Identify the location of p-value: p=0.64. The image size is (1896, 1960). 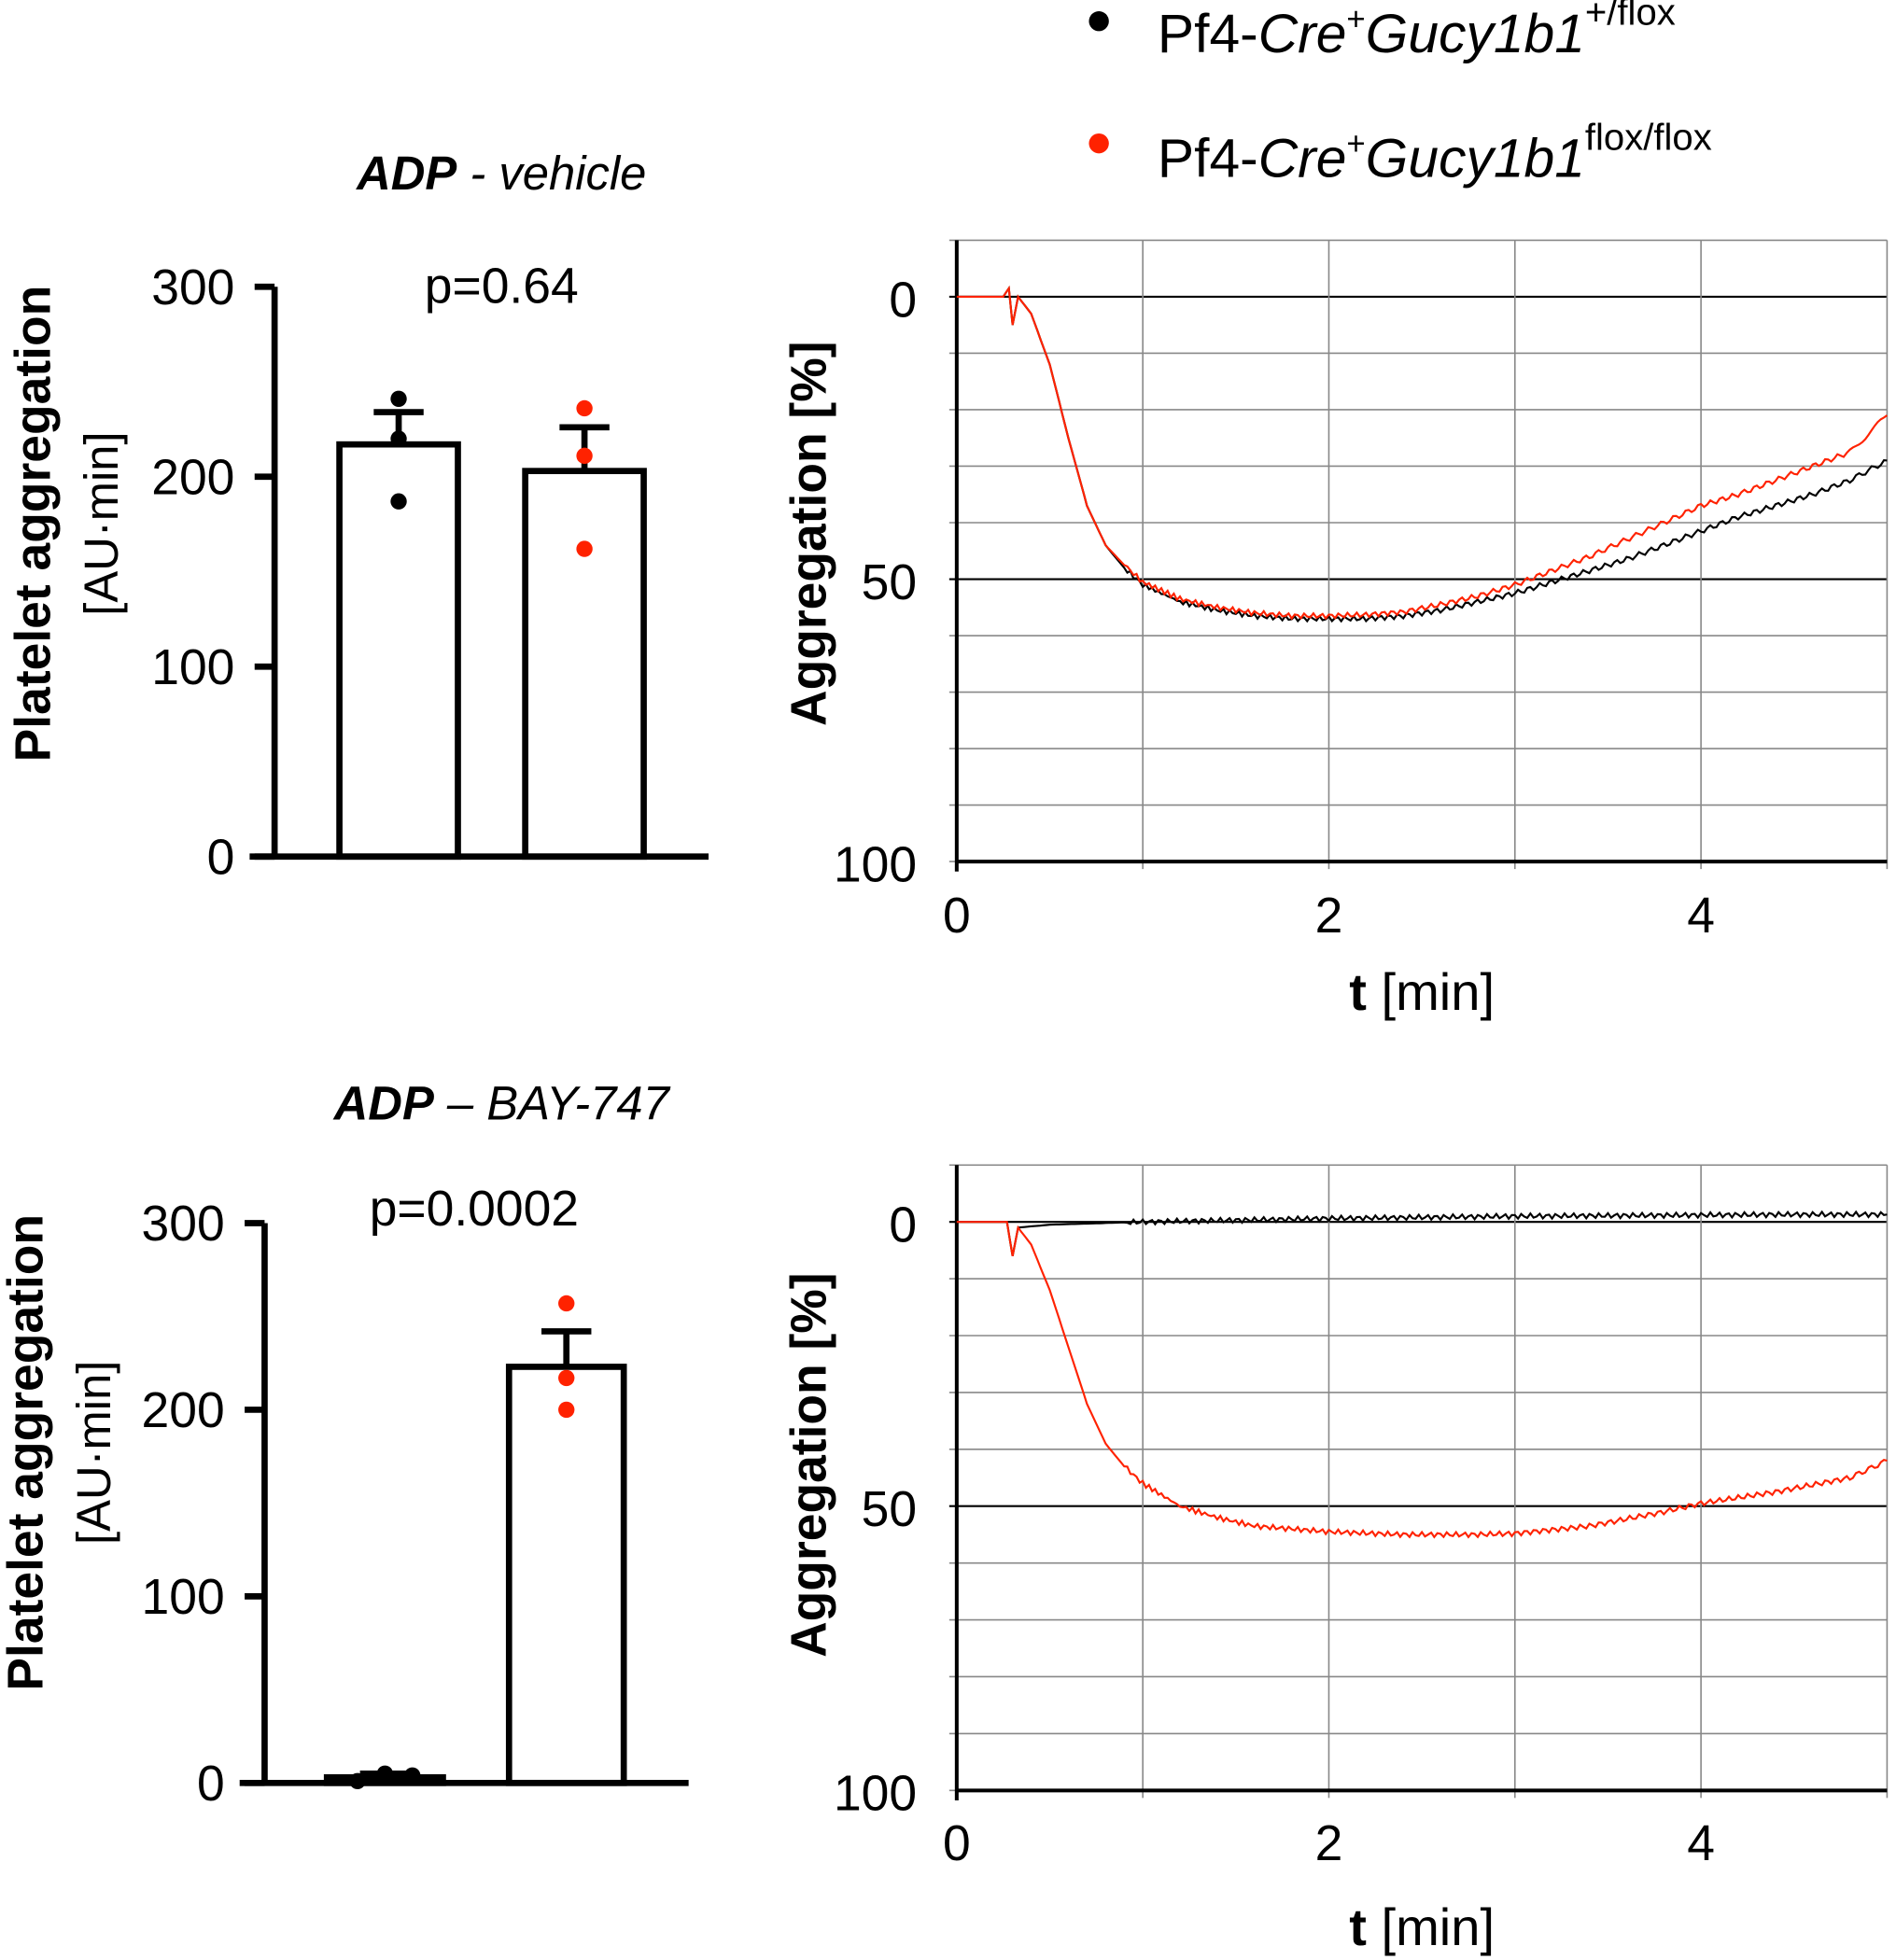
(502, 287).